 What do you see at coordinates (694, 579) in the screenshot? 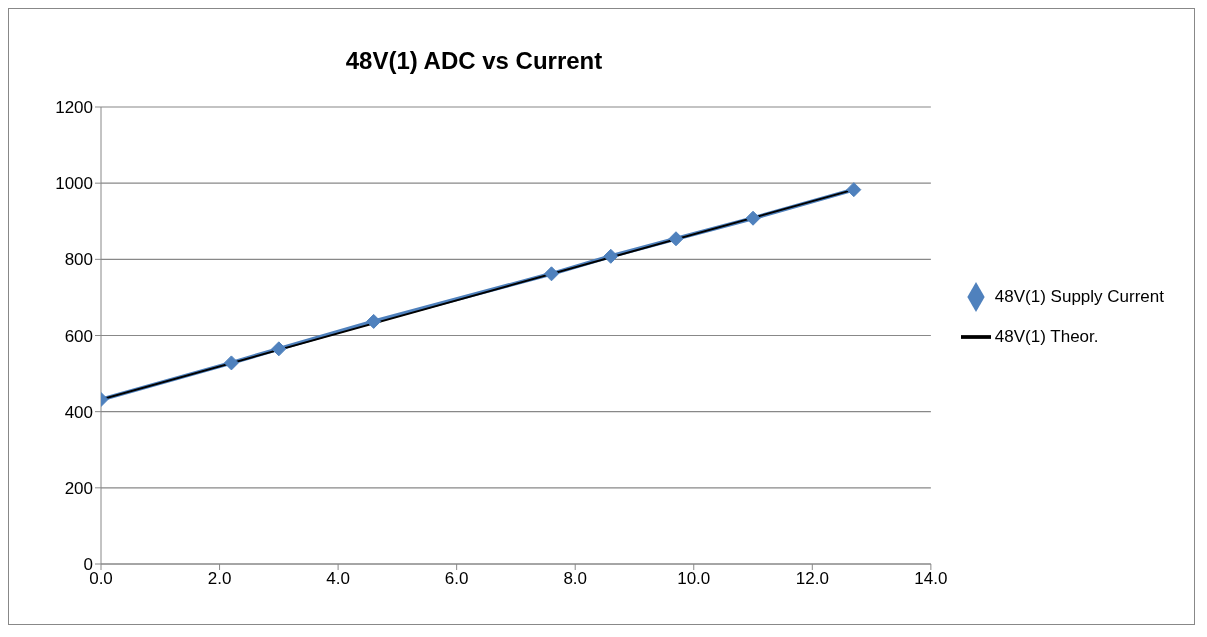
I see `x-tick-label: 10.0` at bounding box center [694, 579].